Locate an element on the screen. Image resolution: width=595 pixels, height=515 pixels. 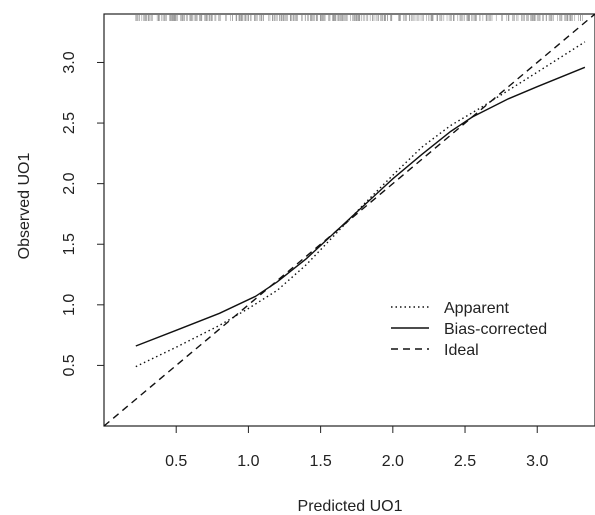
x-axis-title: Predicted UO1 is located at coordinates (350, 506).